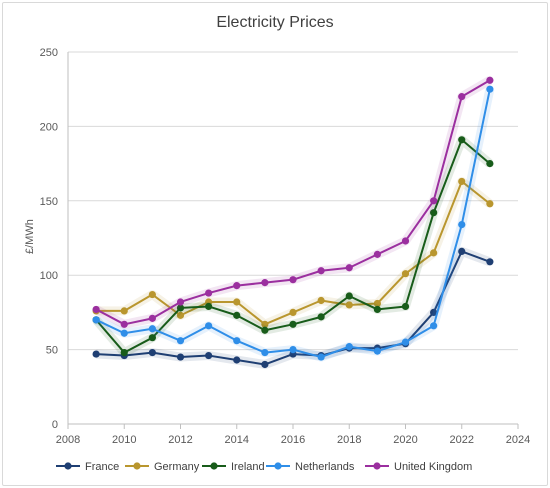  I want to click on legend-item: Netherlands, so click(310, 467).